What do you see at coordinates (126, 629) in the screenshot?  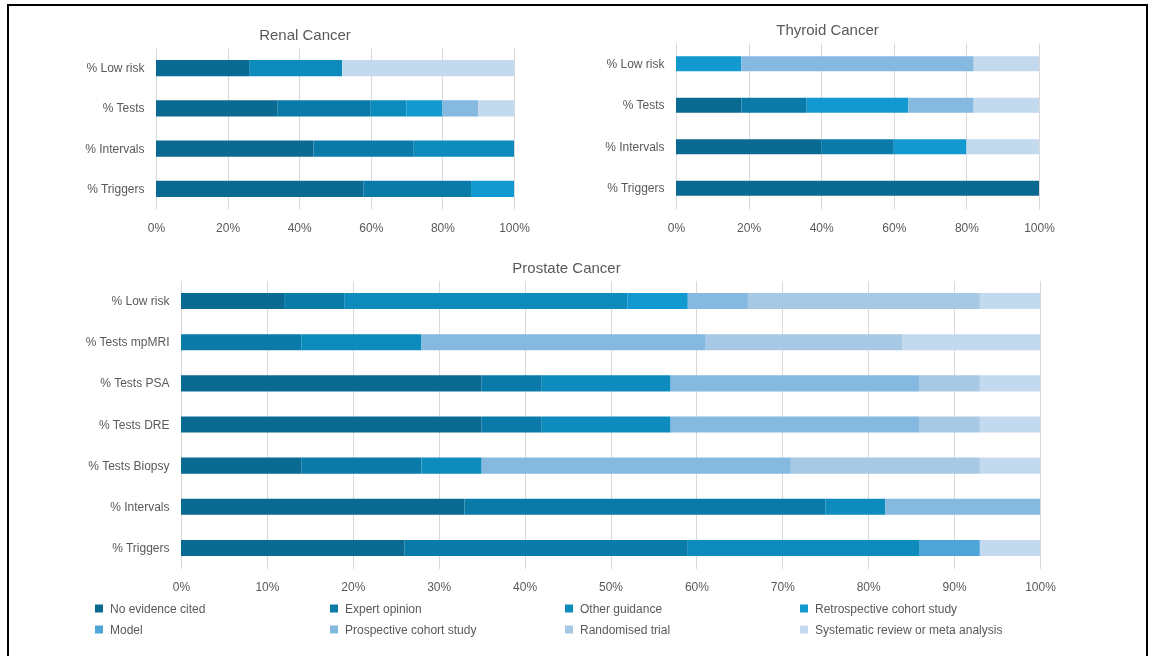 I see `legend-label: Model` at bounding box center [126, 629].